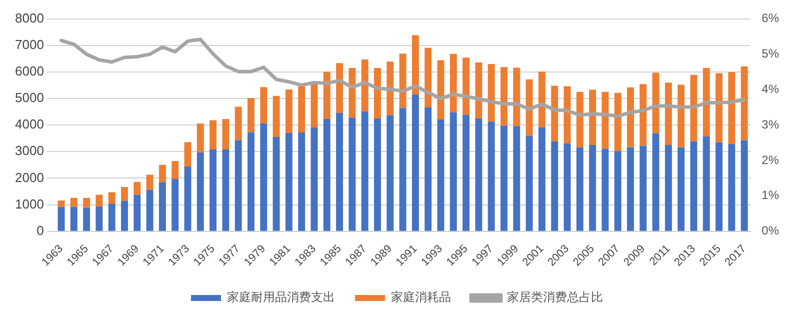 This screenshot has height=322, width=800. Describe the element at coordinates (771, 195) in the screenshot. I see `y2-tick-label: 1%` at that location.